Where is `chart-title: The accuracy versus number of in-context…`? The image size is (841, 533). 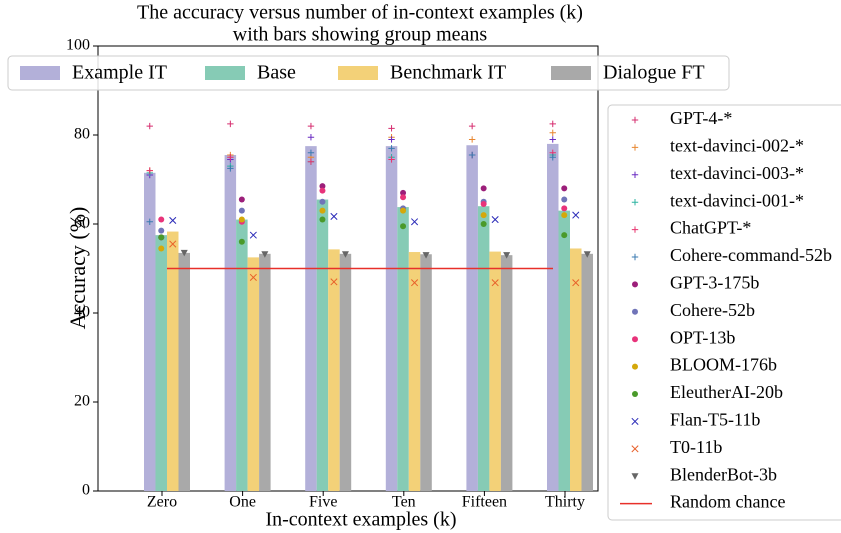
chart-title: The accuracy versus number of in-context… is located at coordinates (360, 13).